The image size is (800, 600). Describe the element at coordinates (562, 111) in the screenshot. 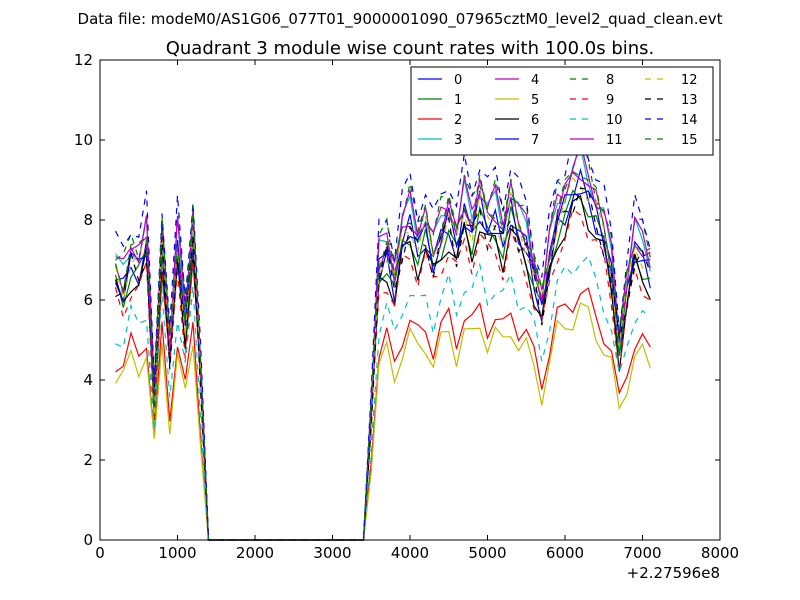

I see `legend-frame` at that location.